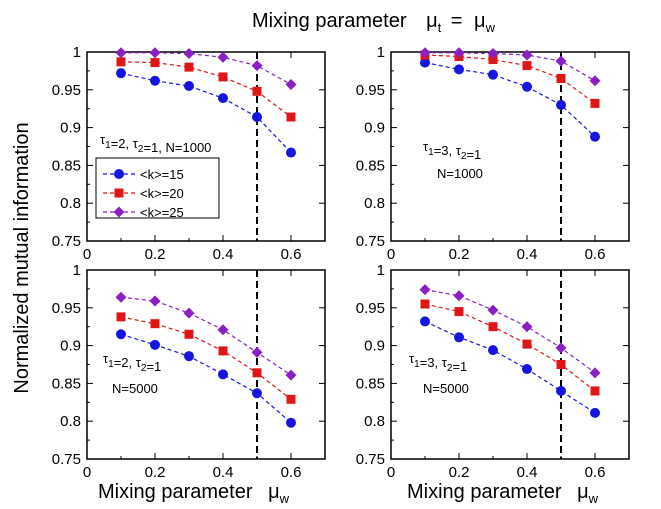  Describe the element at coordinates (480, 21) in the screenshot. I see `figure-title-mu-w: μ` at that location.